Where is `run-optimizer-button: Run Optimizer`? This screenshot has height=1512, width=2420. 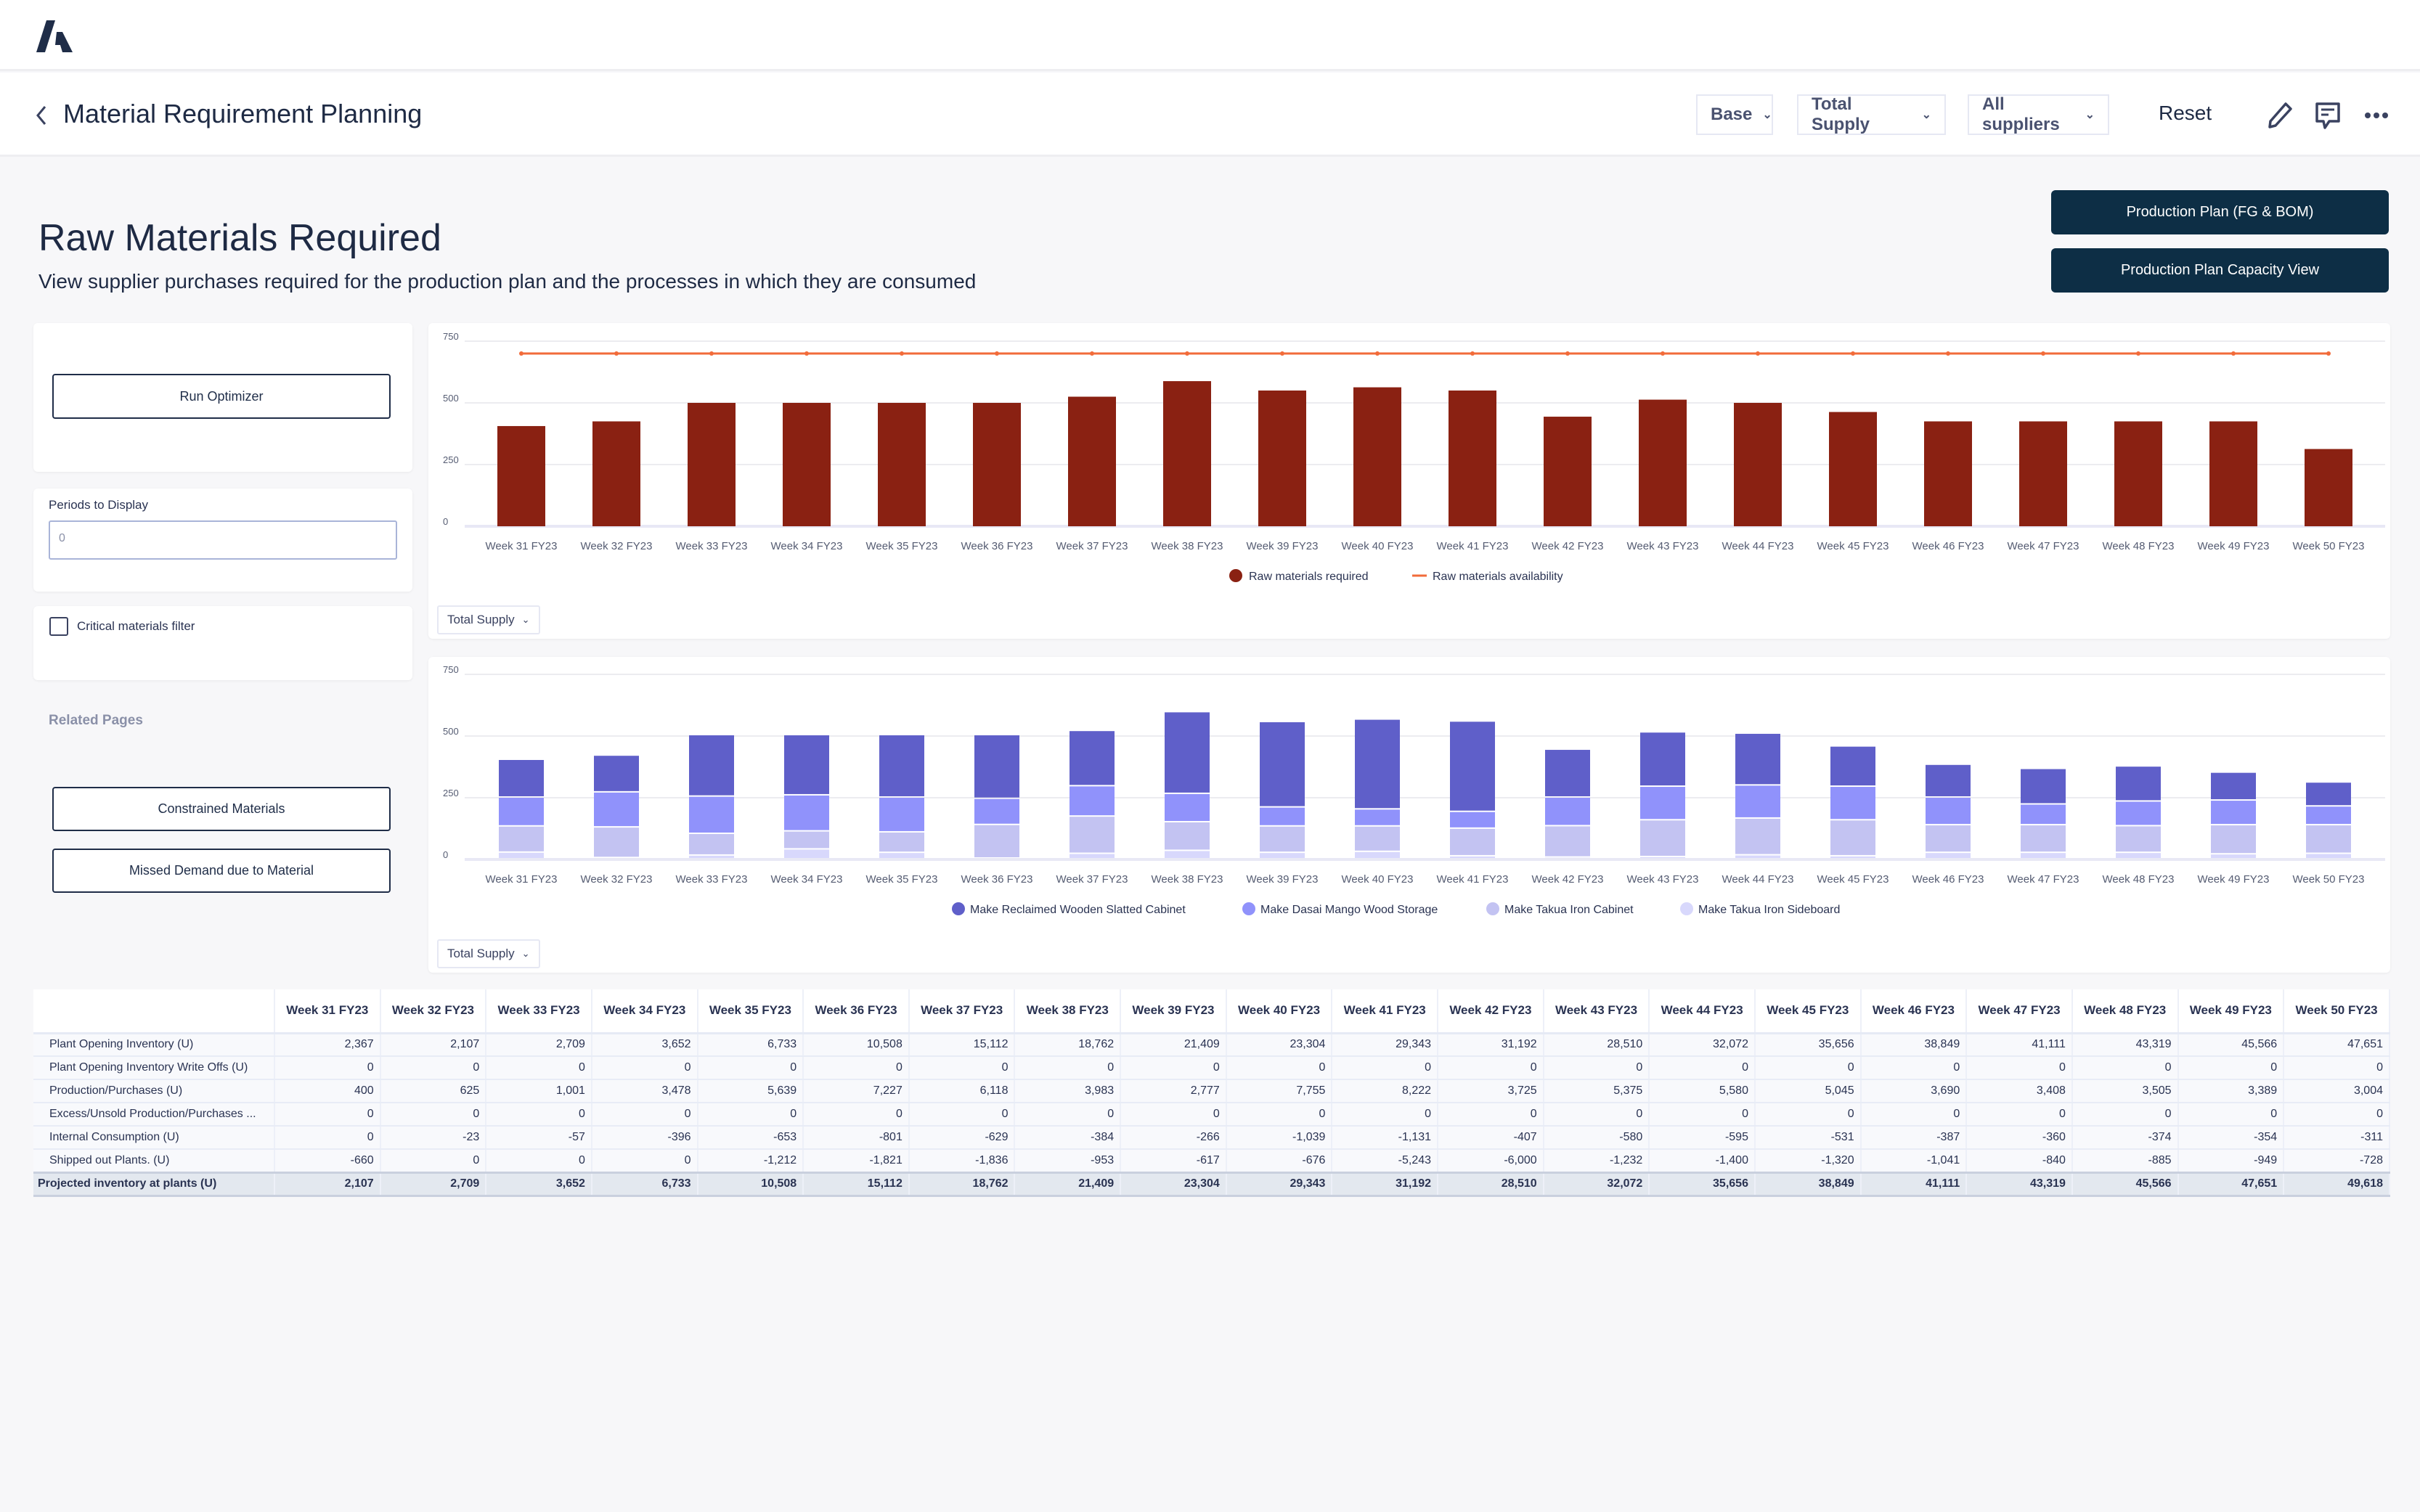
run-optimizer-button: Run Optimizer is located at coordinates (221, 396).